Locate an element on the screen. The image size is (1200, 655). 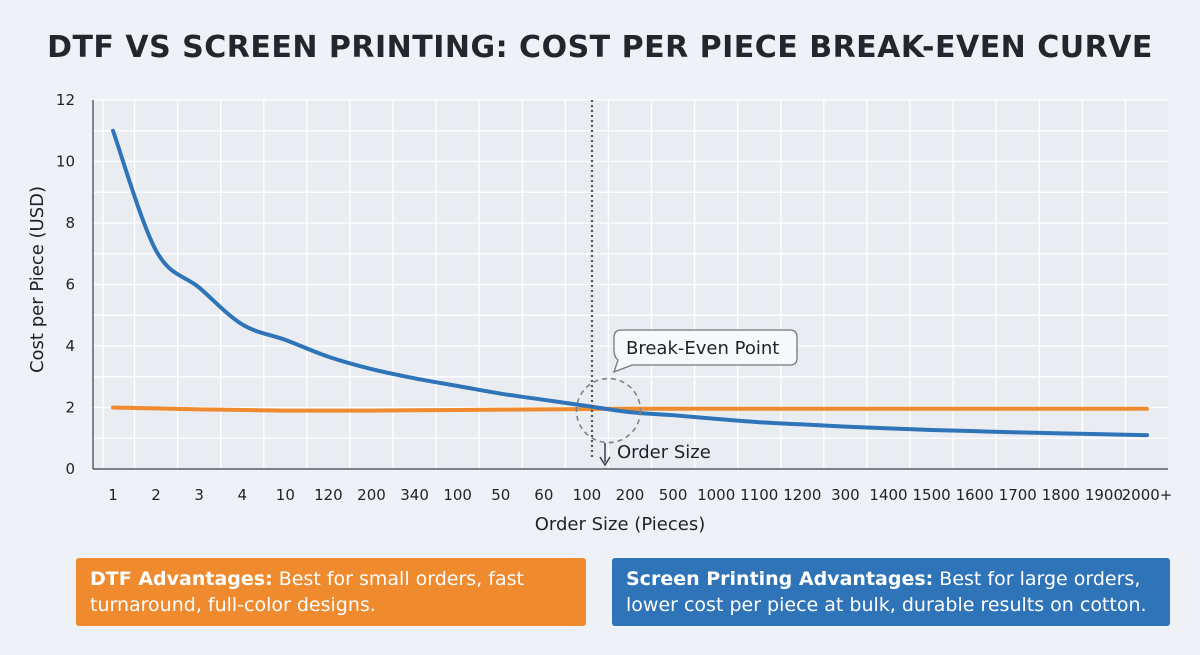
order-size-label: Order Size is located at coordinates (664, 452).